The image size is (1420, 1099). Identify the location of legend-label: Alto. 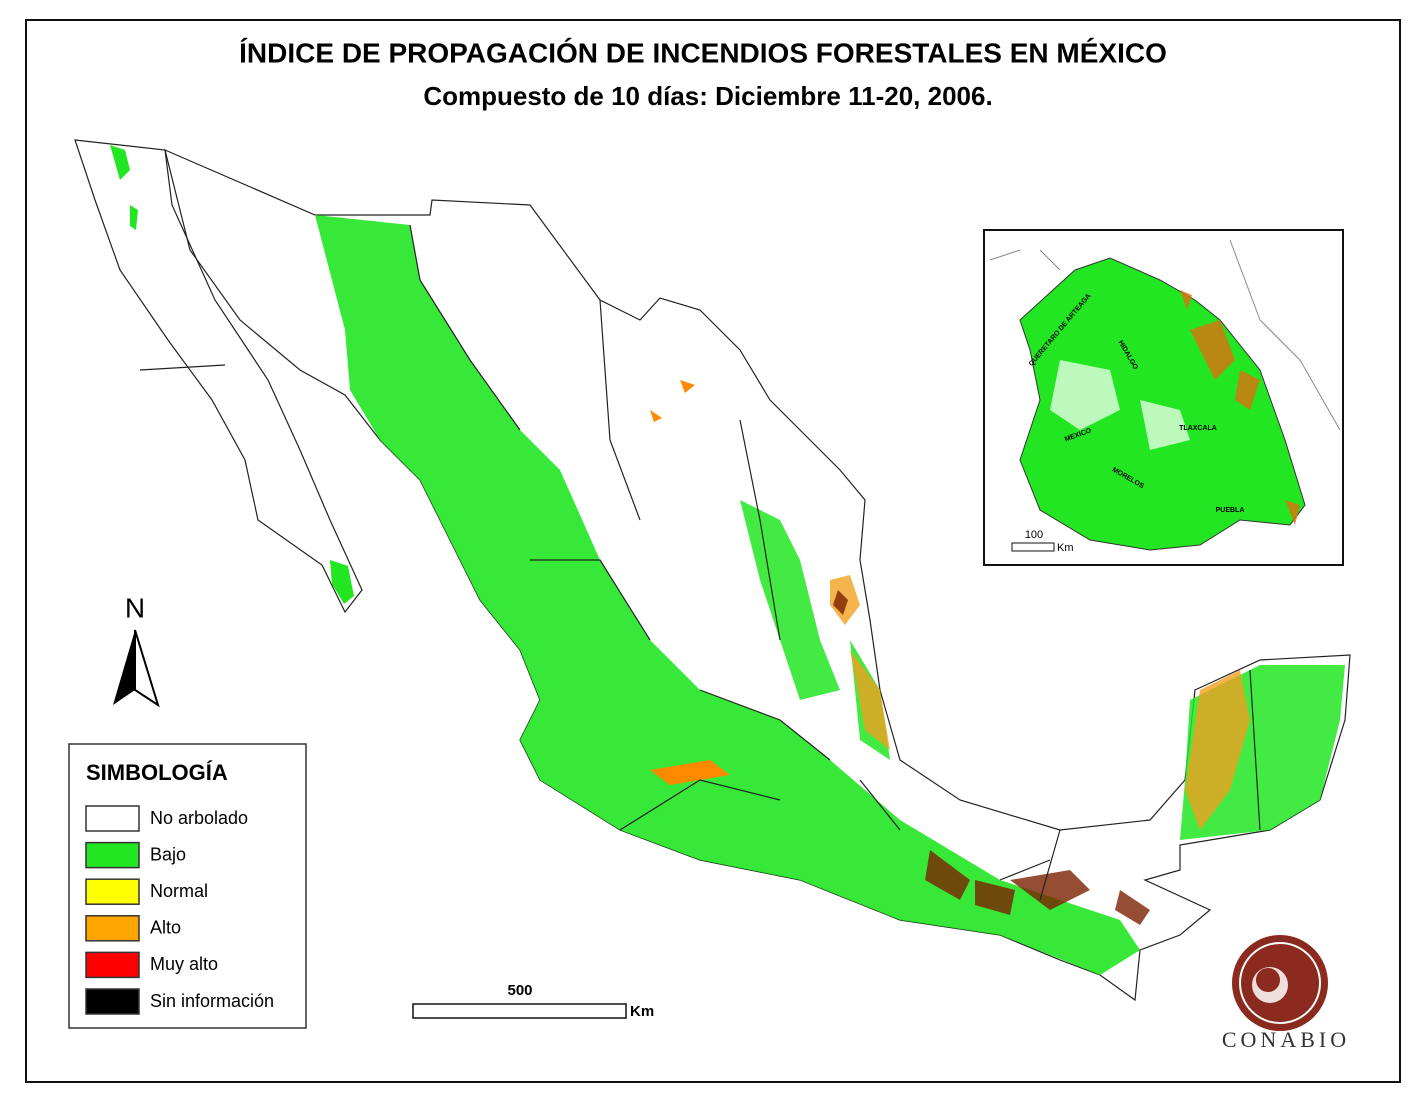
(165, 928).